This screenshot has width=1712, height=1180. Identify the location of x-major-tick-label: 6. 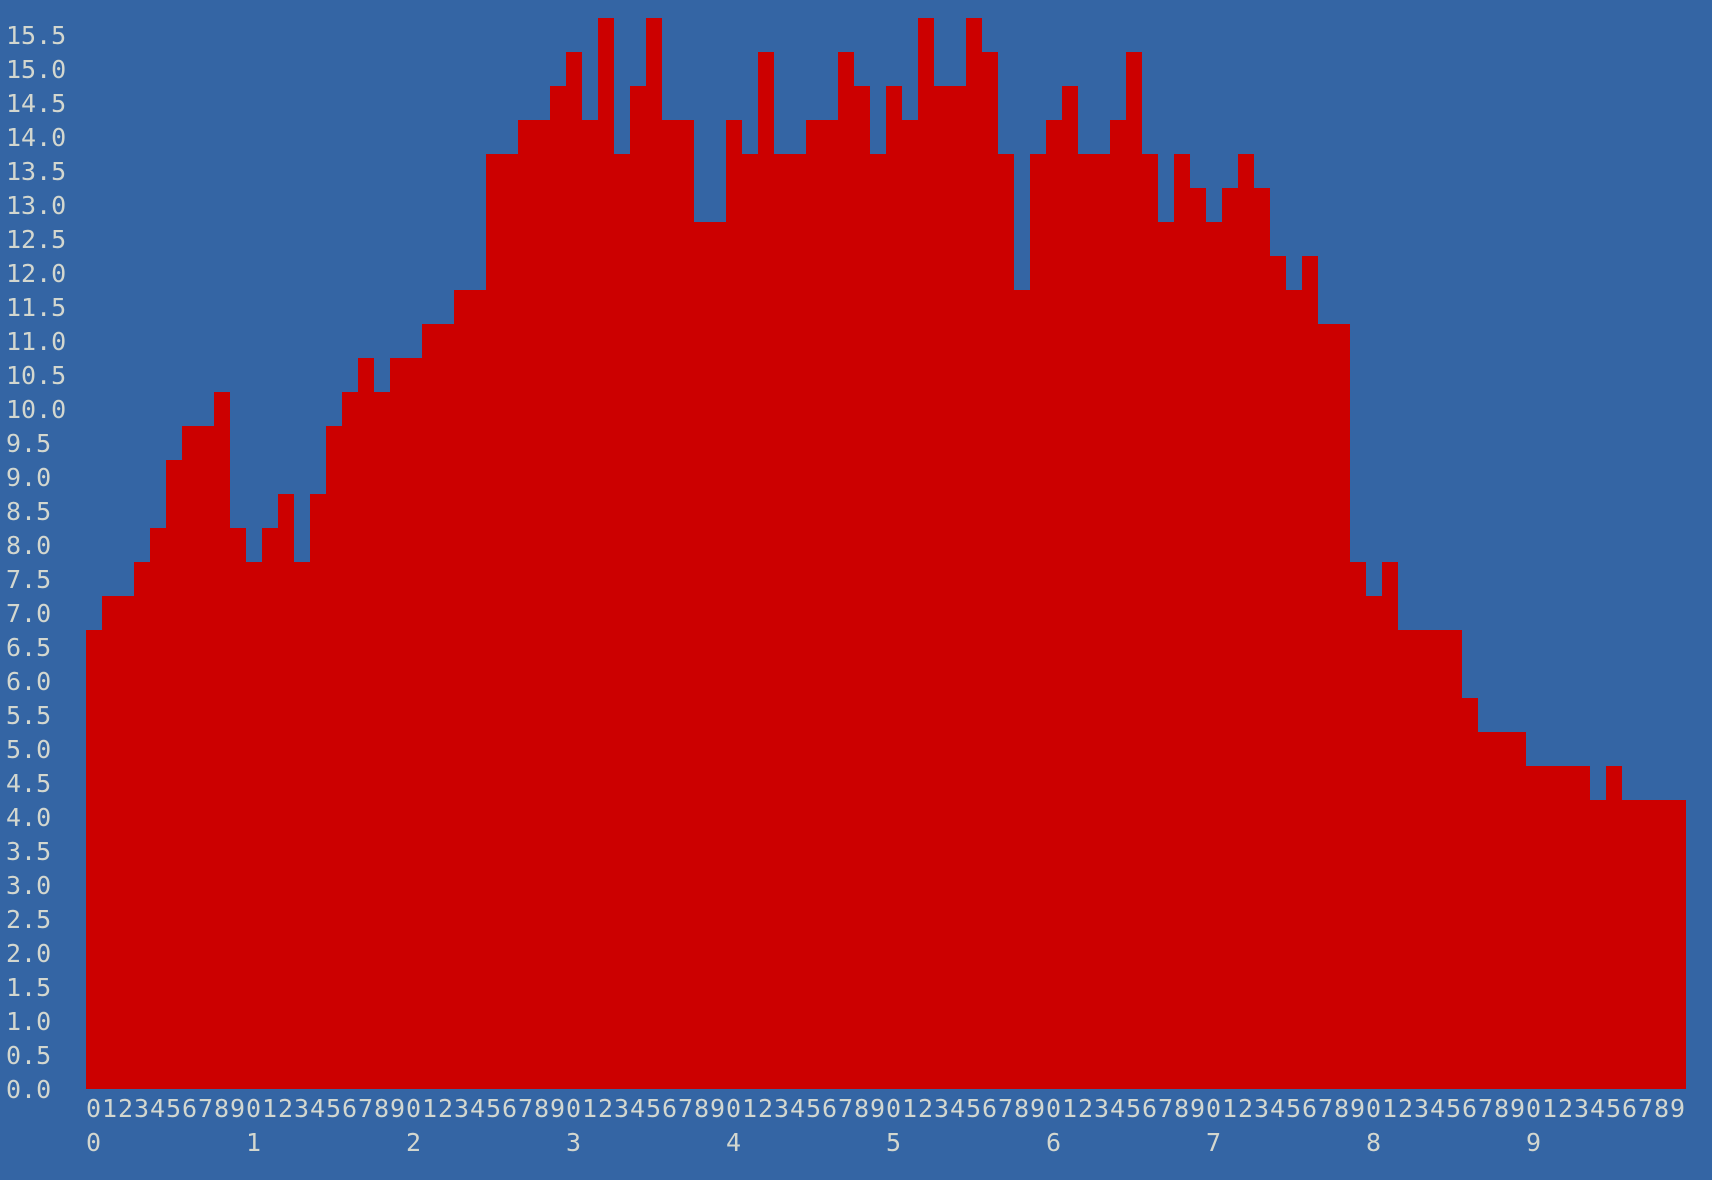
(1053, 1142).